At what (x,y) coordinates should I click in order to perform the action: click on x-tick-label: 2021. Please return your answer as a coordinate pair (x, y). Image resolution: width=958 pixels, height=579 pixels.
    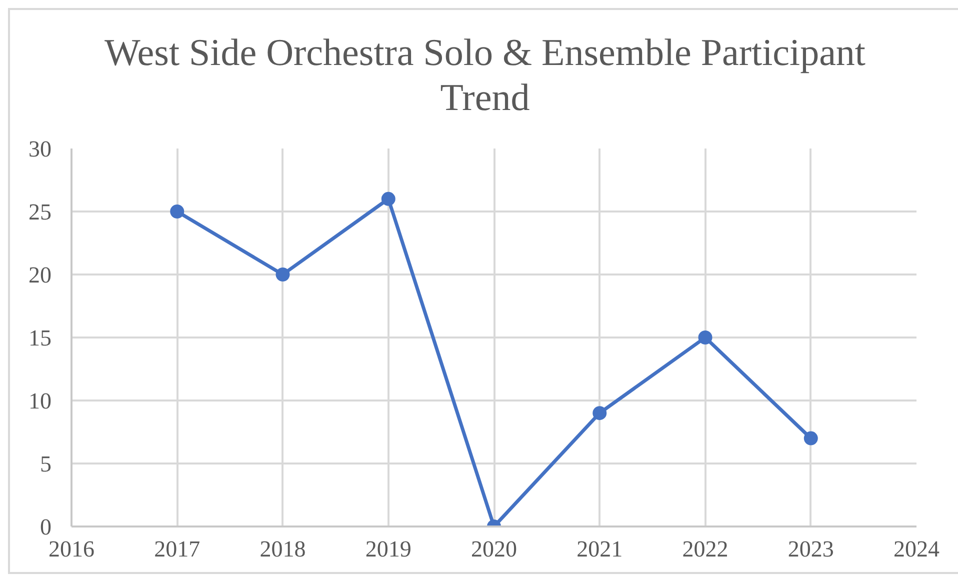
    Looking at the image, I should click on (599, 549).